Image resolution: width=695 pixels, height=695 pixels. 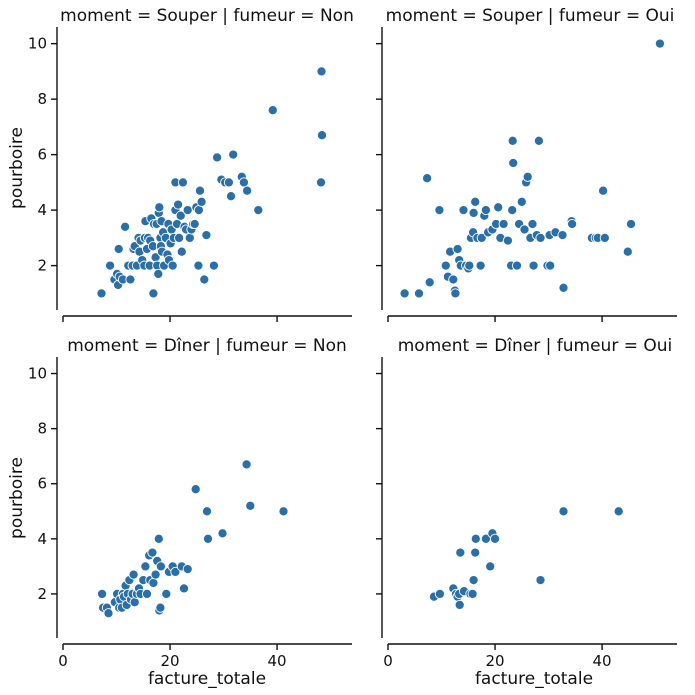 What do you see at coordinates (42, 210) in the screenshot?
I see `y-tick-label: 4` at bounding box center [42, 210].